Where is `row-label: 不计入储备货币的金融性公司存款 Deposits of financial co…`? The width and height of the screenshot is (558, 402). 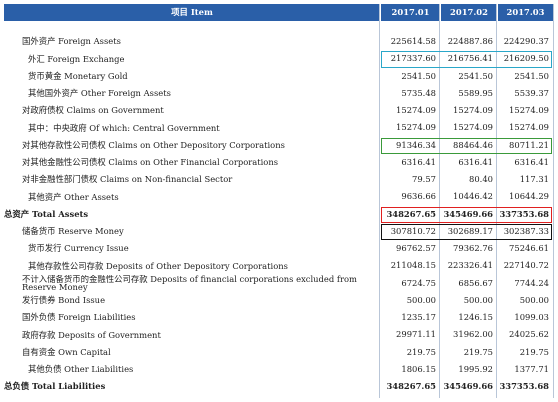
row-label: 不计入储备货币的金融性公司存款 Deposits of financial co… is located at coordinates (189, 283).